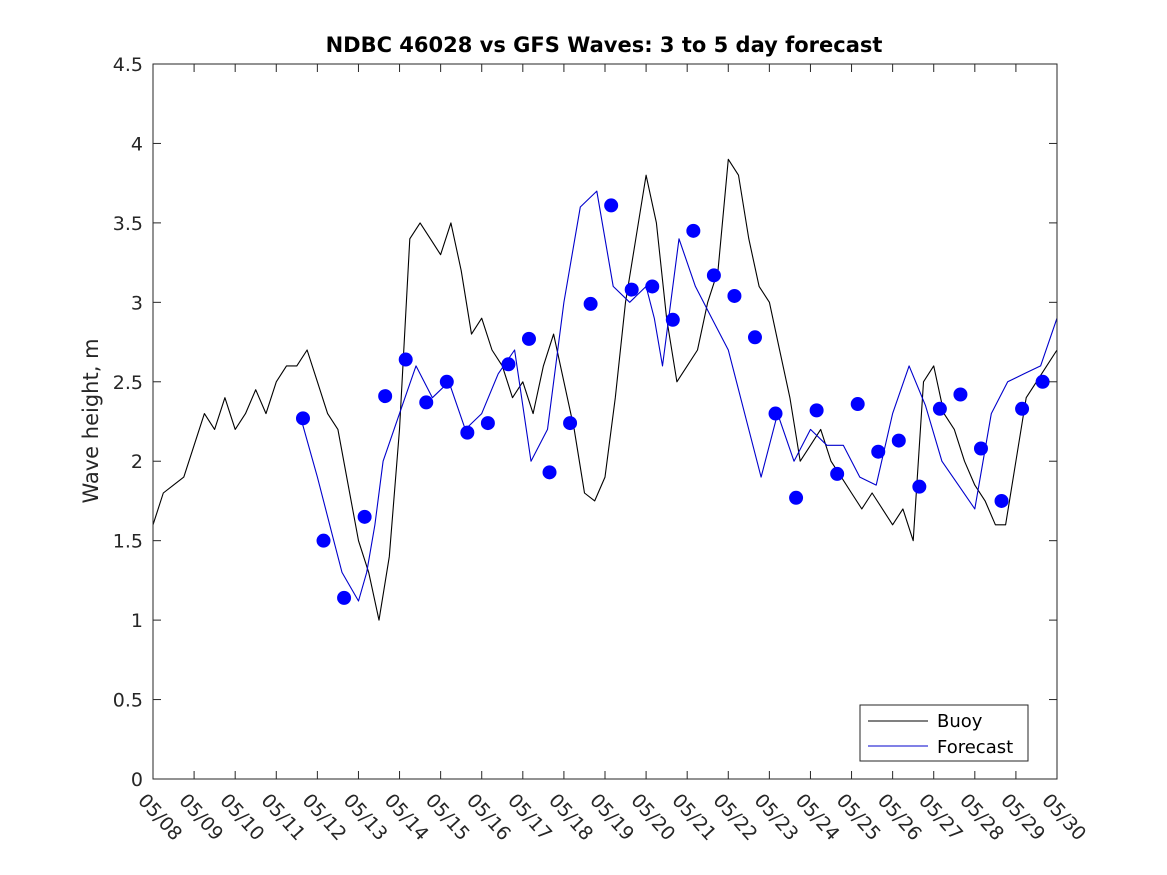  What do you see at coordinates (128, 224) in the screenshot?
I see `y-tick-label: 3.5` at bounding box center [128, 224].